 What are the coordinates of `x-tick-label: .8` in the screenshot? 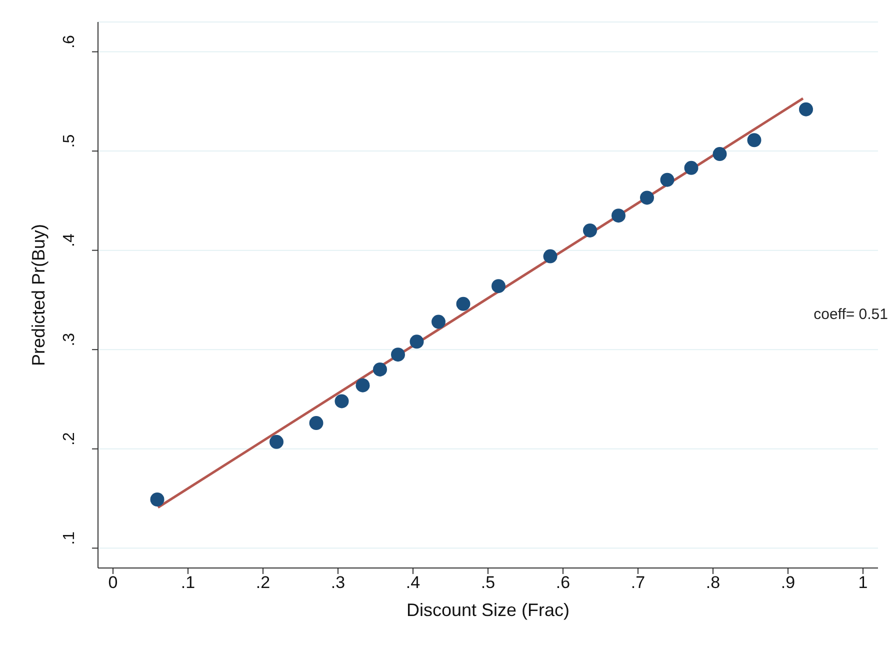 It's located at (713, 582).